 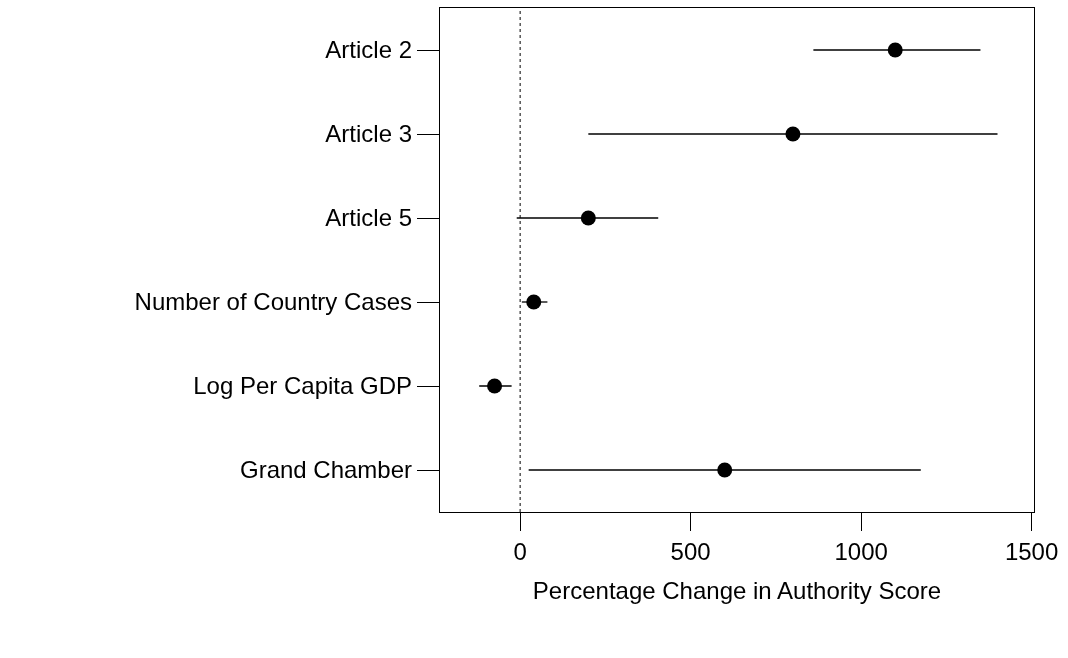 I want to click on y-tick-label: Grand Chamber, so click(x=326, y=470).